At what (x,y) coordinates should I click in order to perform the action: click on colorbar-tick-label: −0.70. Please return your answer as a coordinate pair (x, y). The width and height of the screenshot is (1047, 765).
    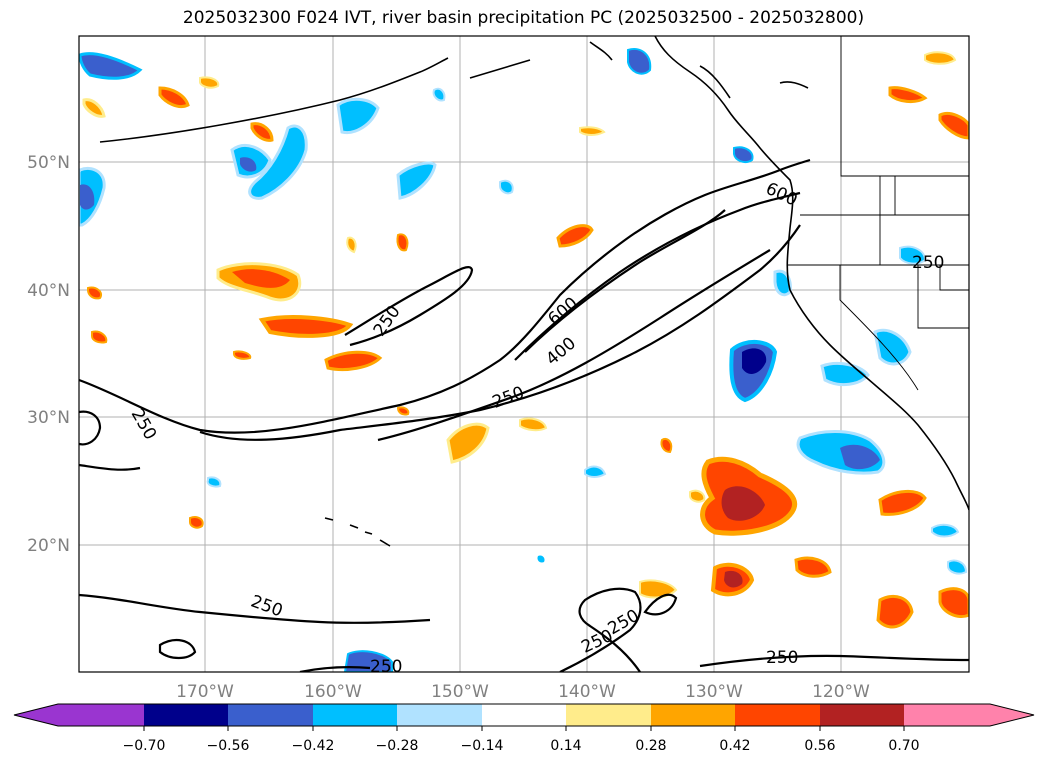
    Looking at the image, I should click on (144, 746).